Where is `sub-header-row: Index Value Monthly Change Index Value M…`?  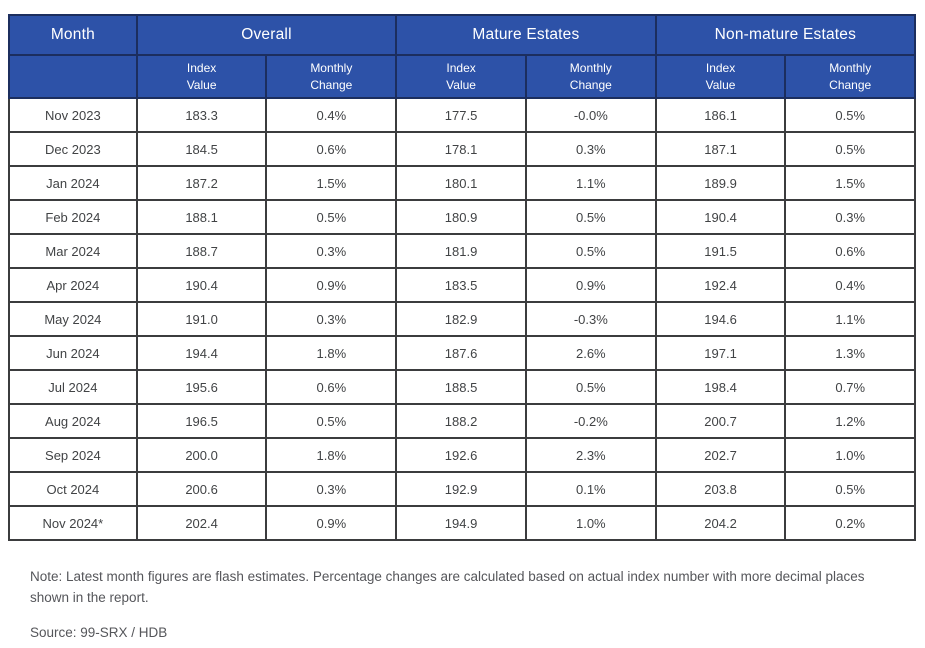 sub-header-row: Index Value Monthly Change Index Value M… is located at coordinates (462, 76).